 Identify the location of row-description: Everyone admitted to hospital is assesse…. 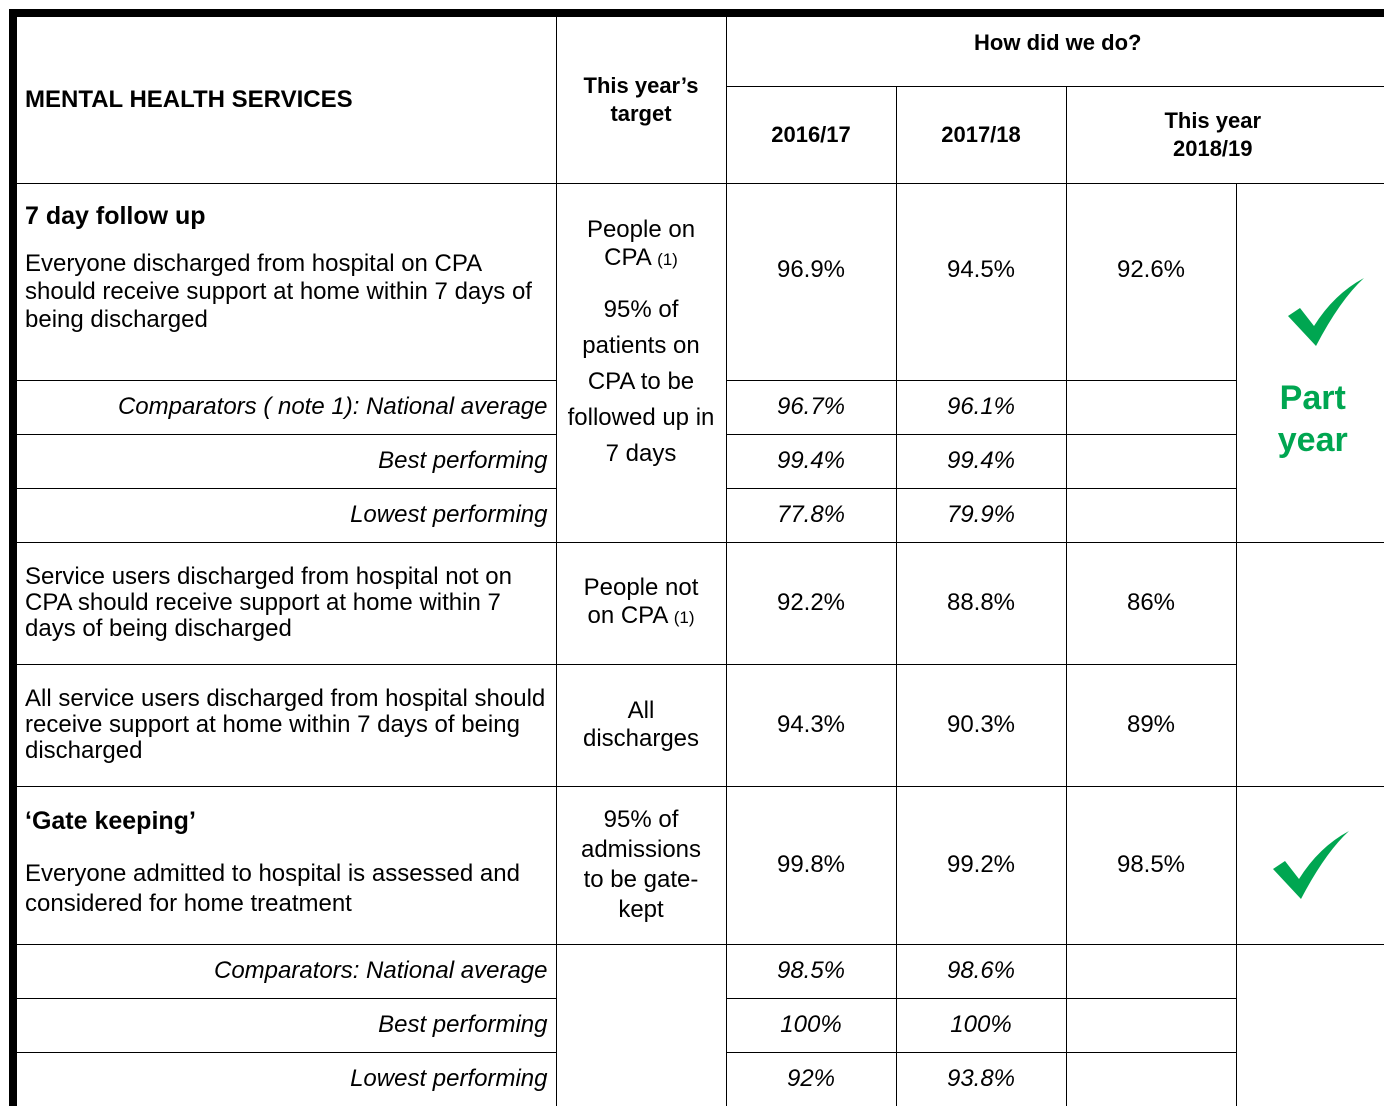
(272, 888).